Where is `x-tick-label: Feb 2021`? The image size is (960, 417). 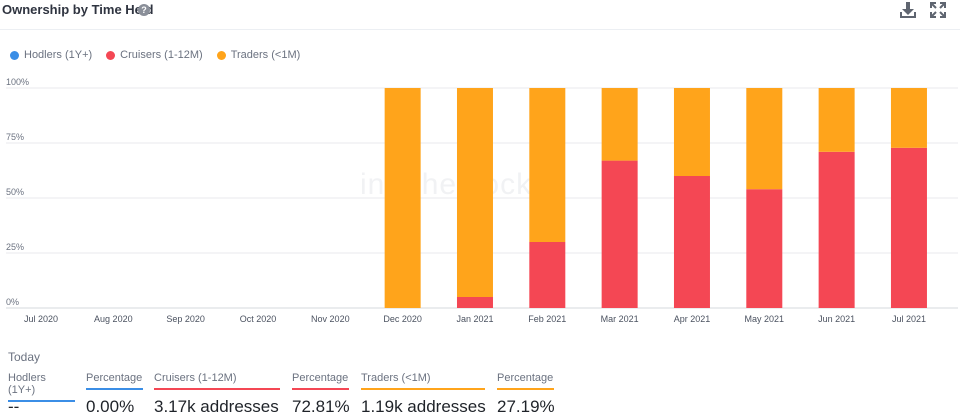
x-tick-label: Feb 2021 is located at coordinates (547, 319).